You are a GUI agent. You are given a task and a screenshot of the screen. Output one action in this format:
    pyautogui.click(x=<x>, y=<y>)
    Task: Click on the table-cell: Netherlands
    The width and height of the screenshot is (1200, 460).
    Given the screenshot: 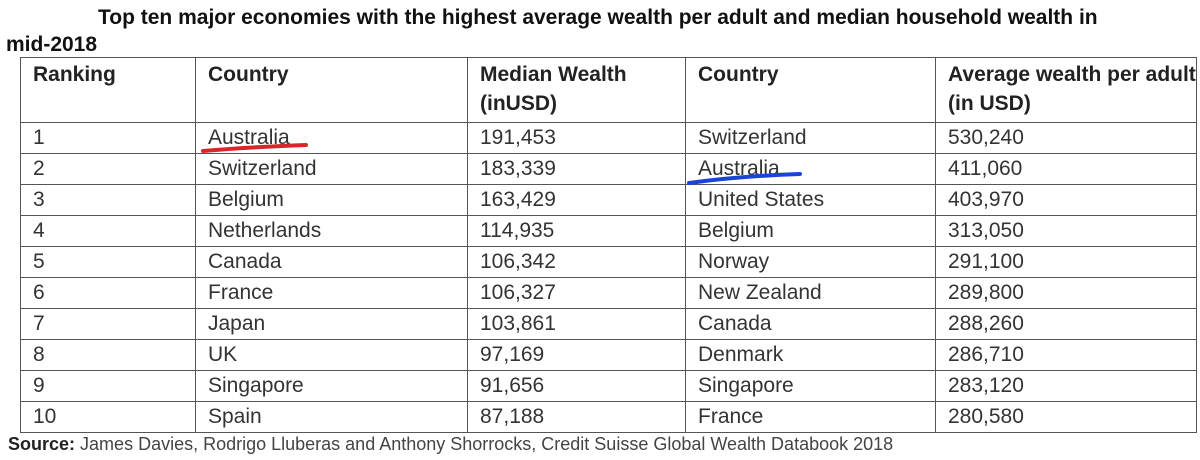 What is the action you would take?
    pyautogui.click(x=331, y=231)
    